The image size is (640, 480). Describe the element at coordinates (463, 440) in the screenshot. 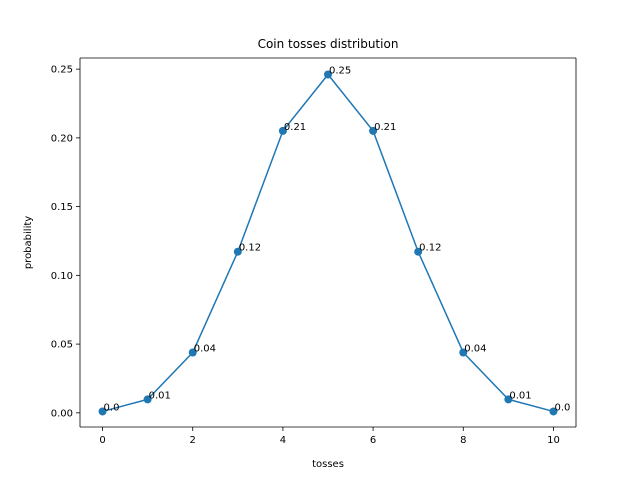

I see `x-tick-label: 8` at that location.